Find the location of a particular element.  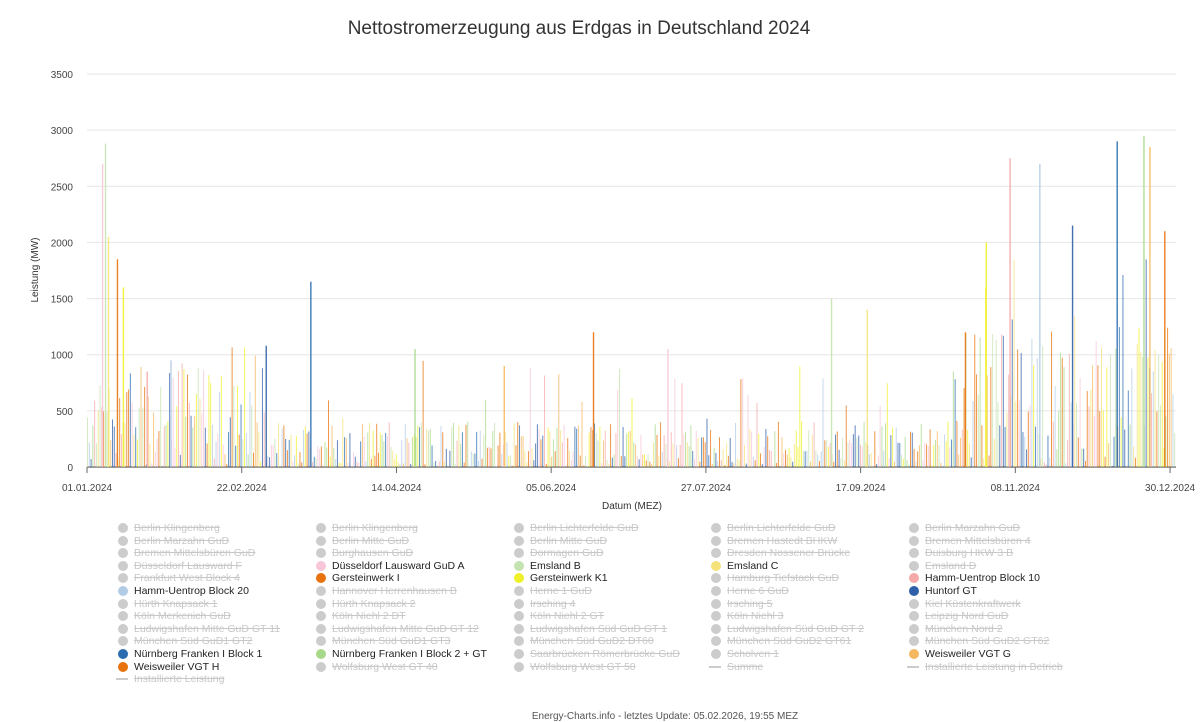

legend-item: Köln Niehl 3 is located at coordinates (747, 616).